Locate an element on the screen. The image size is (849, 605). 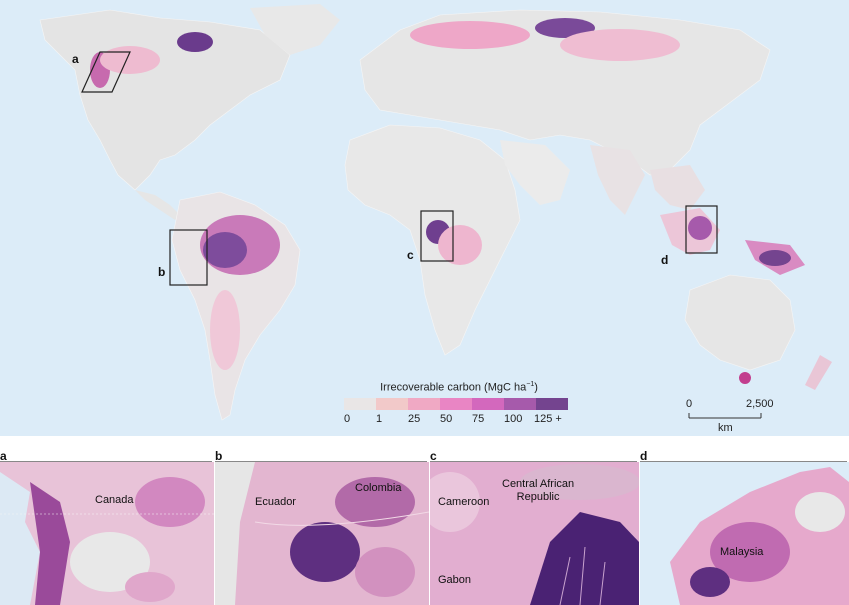
place-central-african-republic: Central African Republic is located at coordinates (538, 490).